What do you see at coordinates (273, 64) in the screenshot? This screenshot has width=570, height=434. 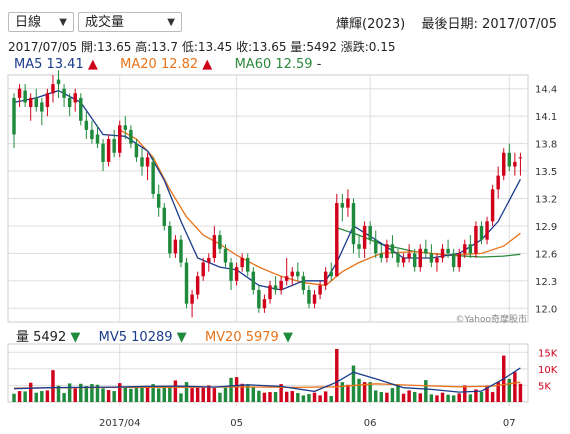 I see `ma60-legend-label: MA60 12.59` at bounding box center [273, 64].